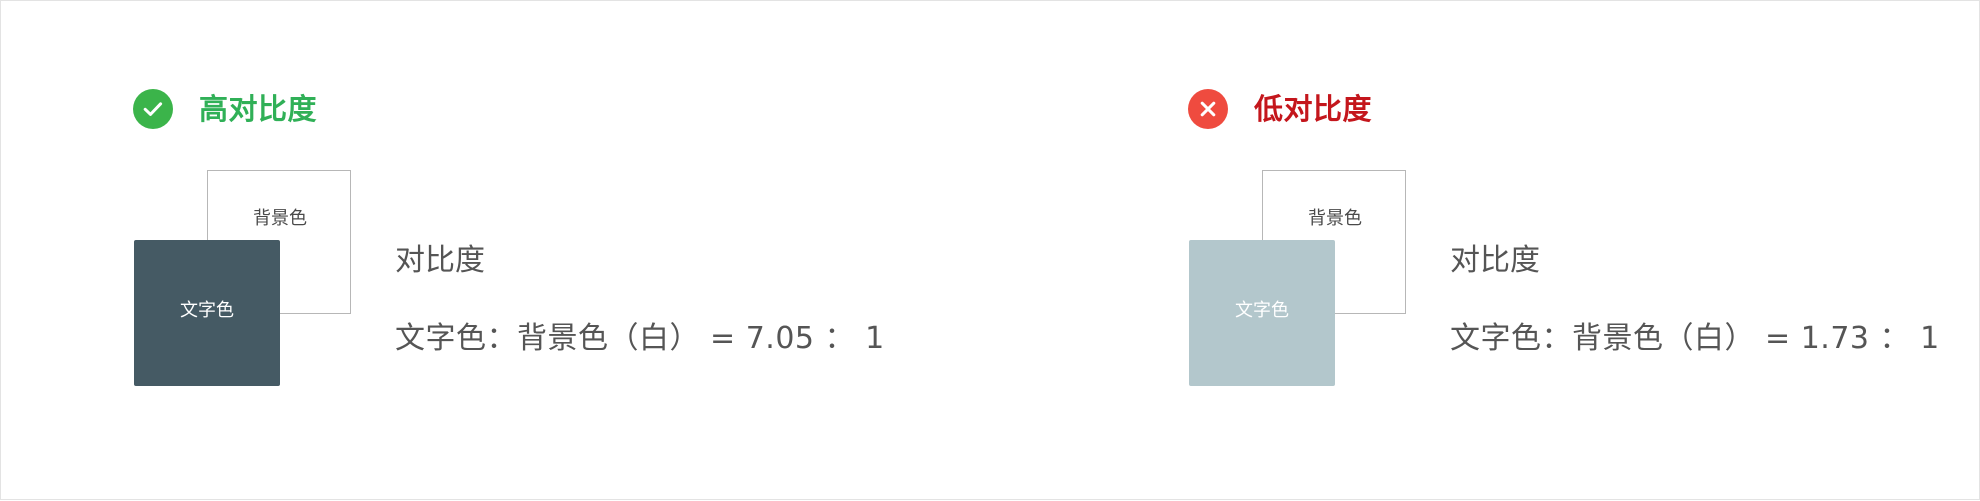  Describe the element at coordinates (1695, 338) in the screenshot. I see `contrast-ratio-text: 文字色：背景色（白） = 1.73 ： 1` at that location.